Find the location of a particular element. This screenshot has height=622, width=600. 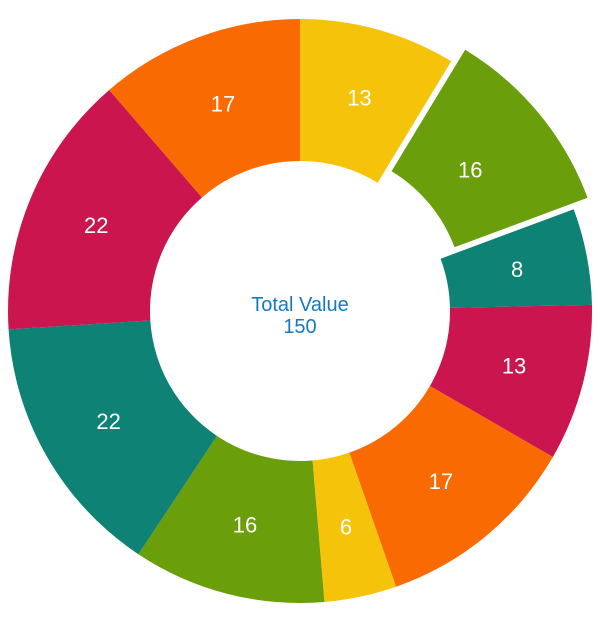

center-label-title: Total Value is located at coordinates (299, 305).